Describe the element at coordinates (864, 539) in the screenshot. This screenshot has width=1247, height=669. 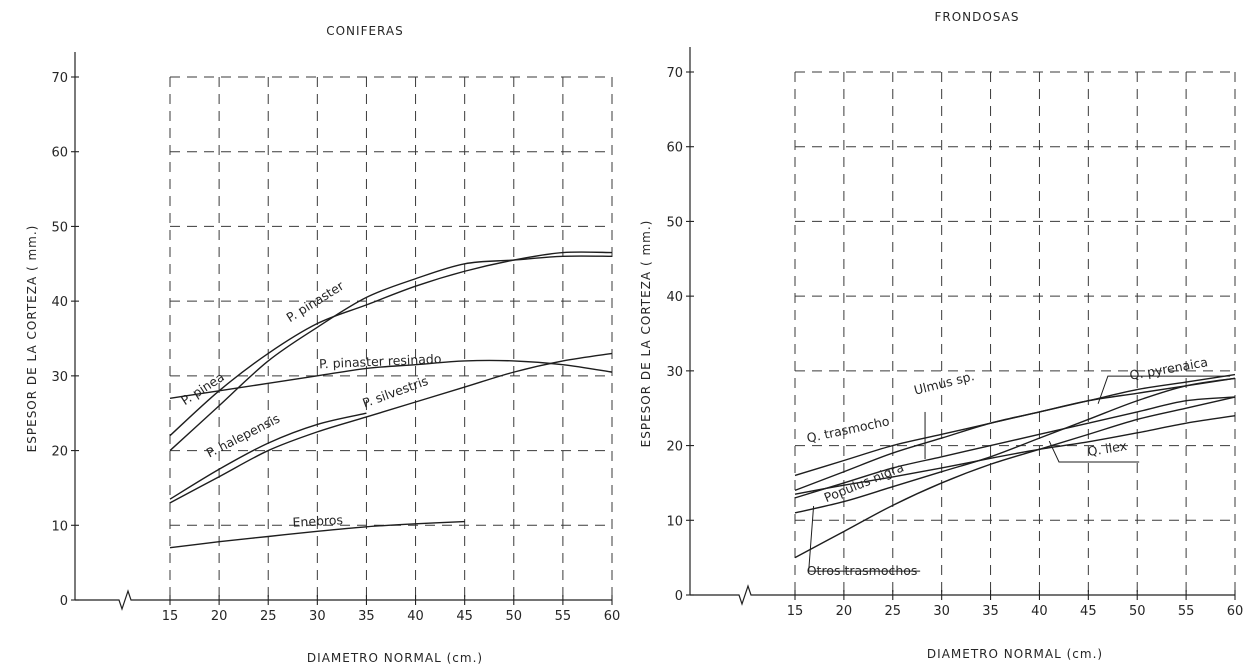
I see `otros-leader-line` at that location.